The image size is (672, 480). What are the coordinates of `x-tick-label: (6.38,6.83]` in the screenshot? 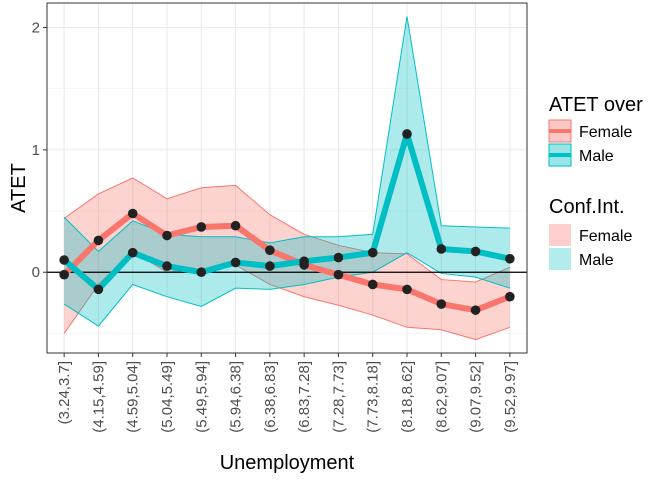 It's located at (270, 397).